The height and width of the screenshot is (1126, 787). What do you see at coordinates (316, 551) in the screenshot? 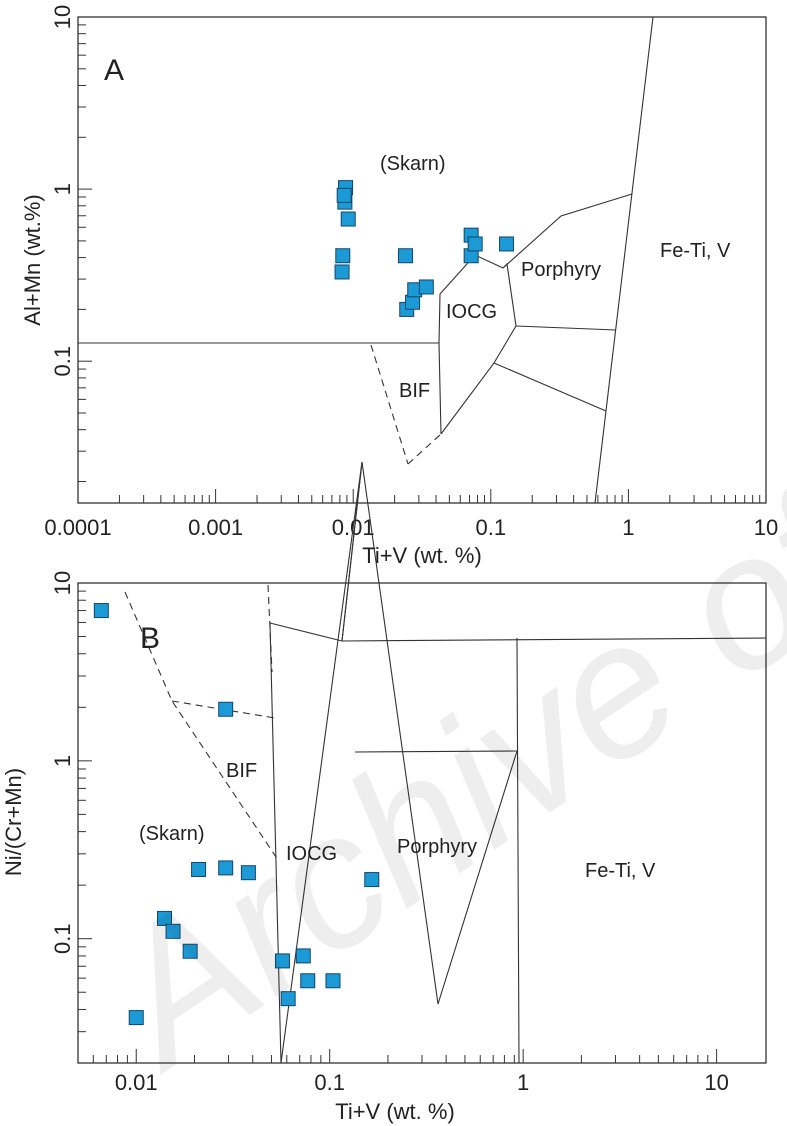
I see `panel-b-iocg-top` at bounding box center [316, 551].